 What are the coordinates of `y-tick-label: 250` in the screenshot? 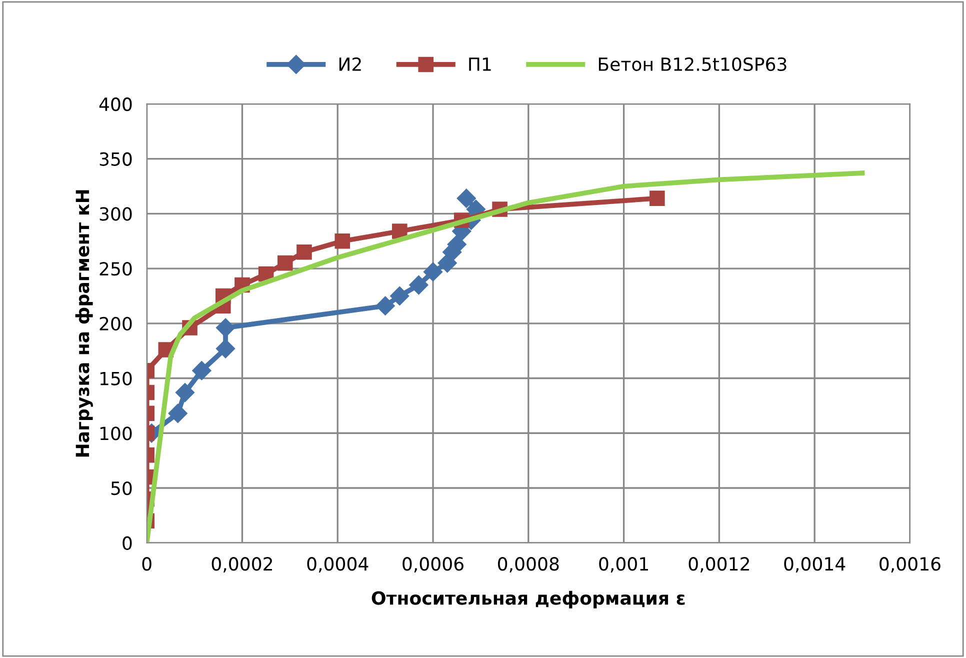 It's located at (116, 269).